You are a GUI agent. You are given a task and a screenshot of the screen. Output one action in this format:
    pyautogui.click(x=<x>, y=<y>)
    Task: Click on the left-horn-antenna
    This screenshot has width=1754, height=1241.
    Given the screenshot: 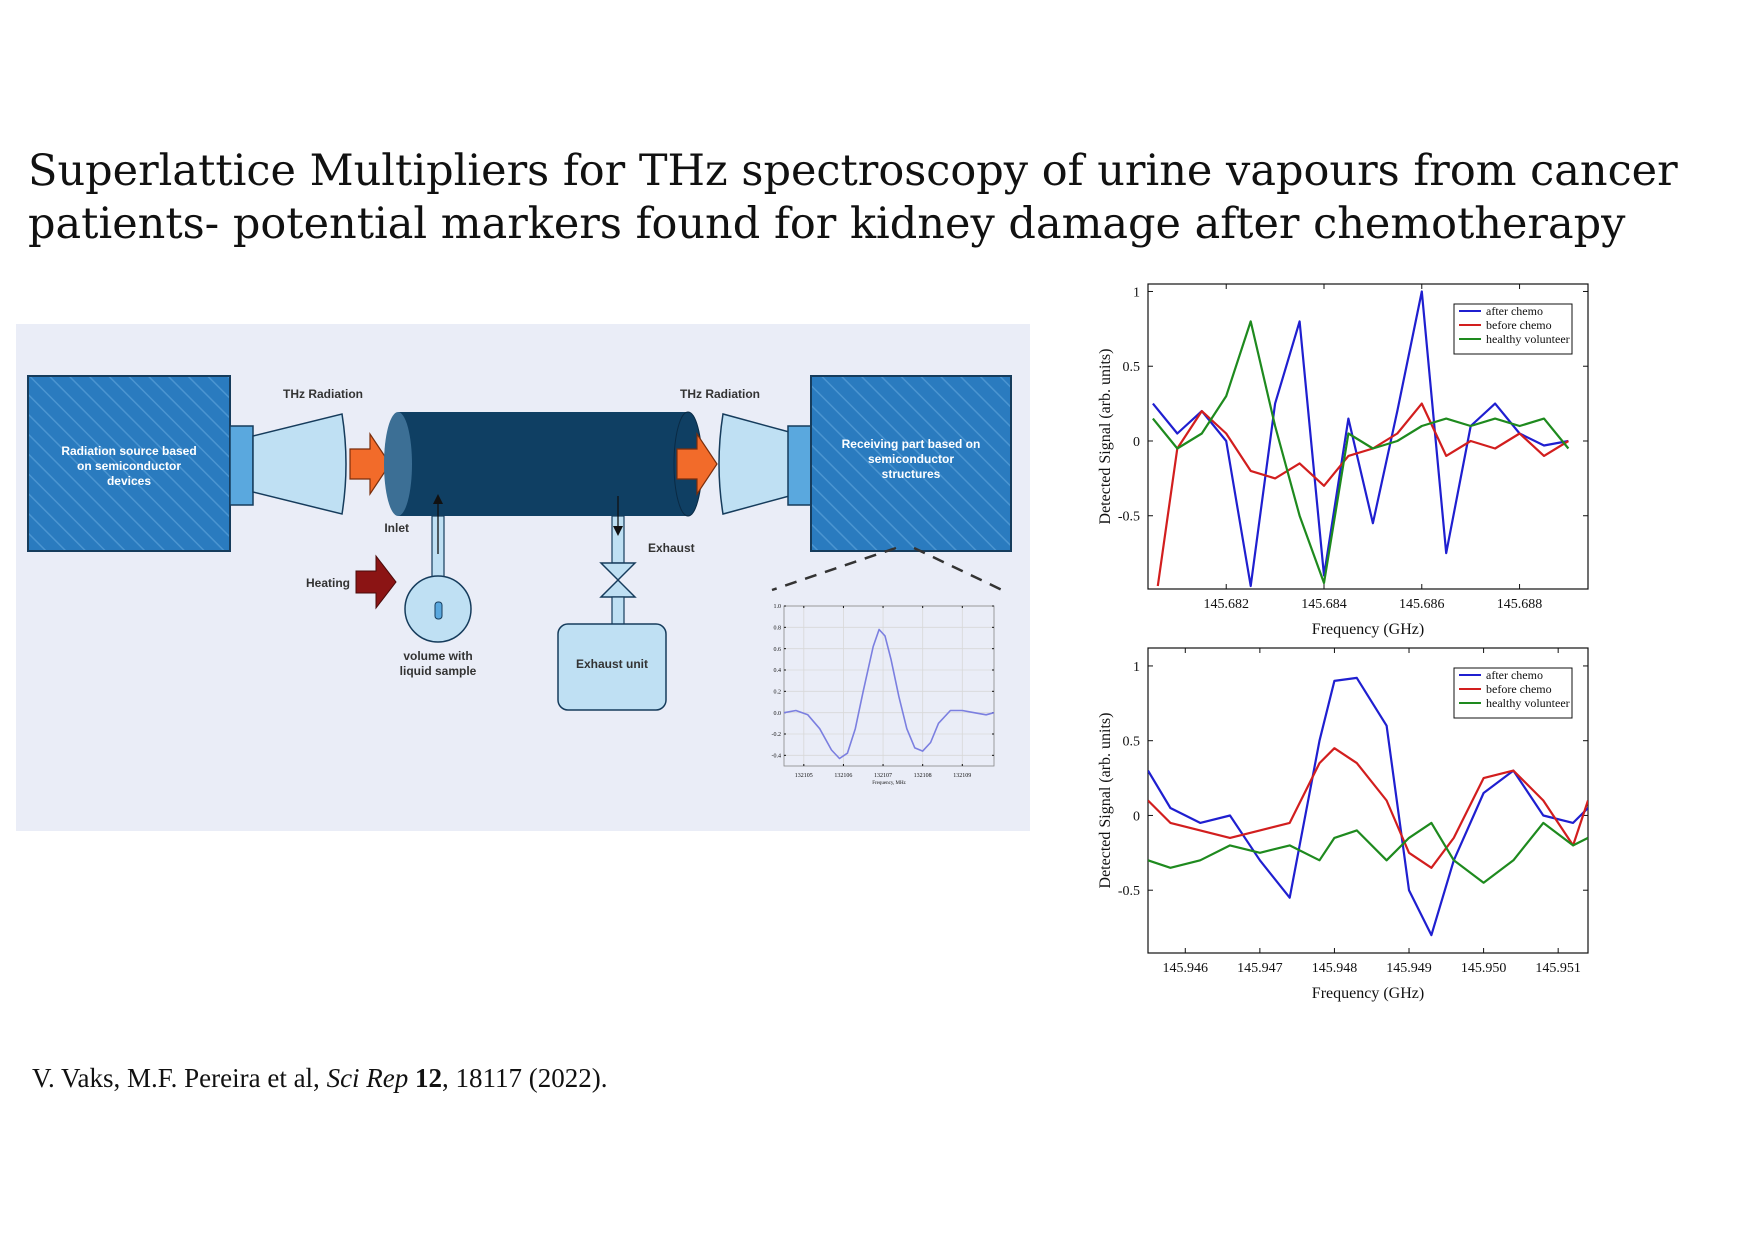 What is the action you would take?
    pyautogui.click(x=299, y=464)
    